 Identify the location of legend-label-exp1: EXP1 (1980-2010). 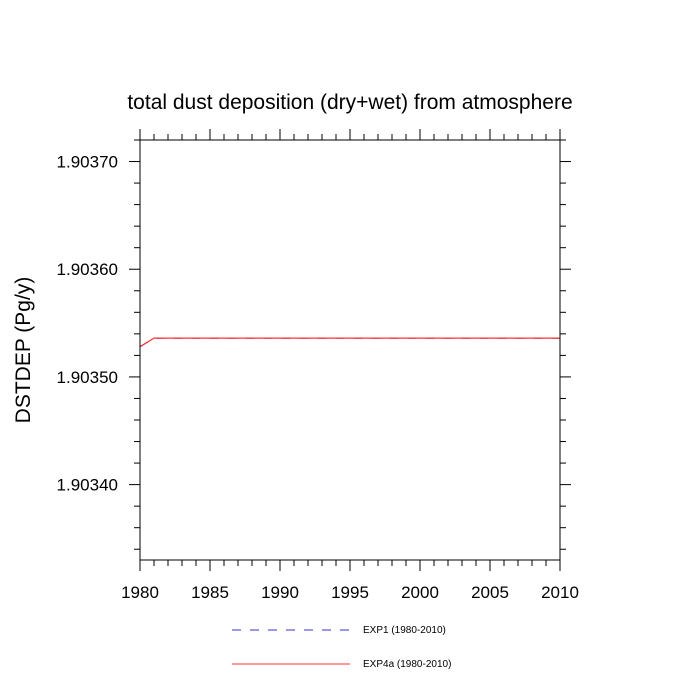
(404, 630).